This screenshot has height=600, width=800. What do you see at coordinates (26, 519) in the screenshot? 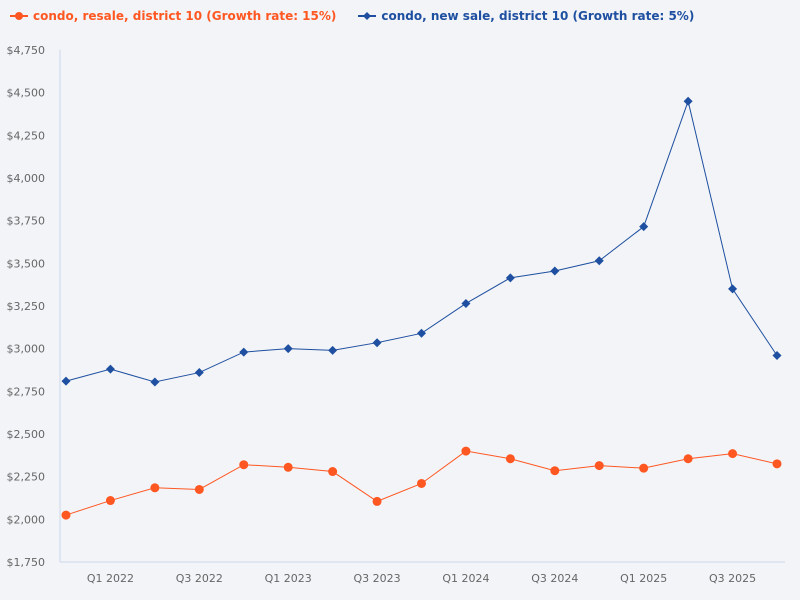
I see `y-tick-label: $2,000` at bounding box center [26, 519].